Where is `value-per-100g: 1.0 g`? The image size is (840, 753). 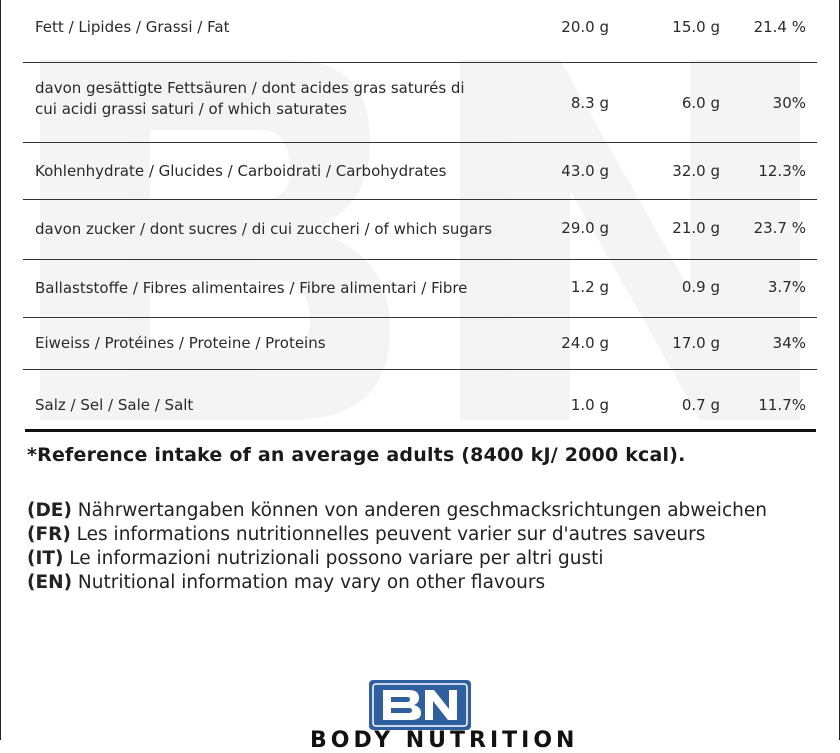
value-per-100g: 1.0 g is located at coordinates (589, 405).